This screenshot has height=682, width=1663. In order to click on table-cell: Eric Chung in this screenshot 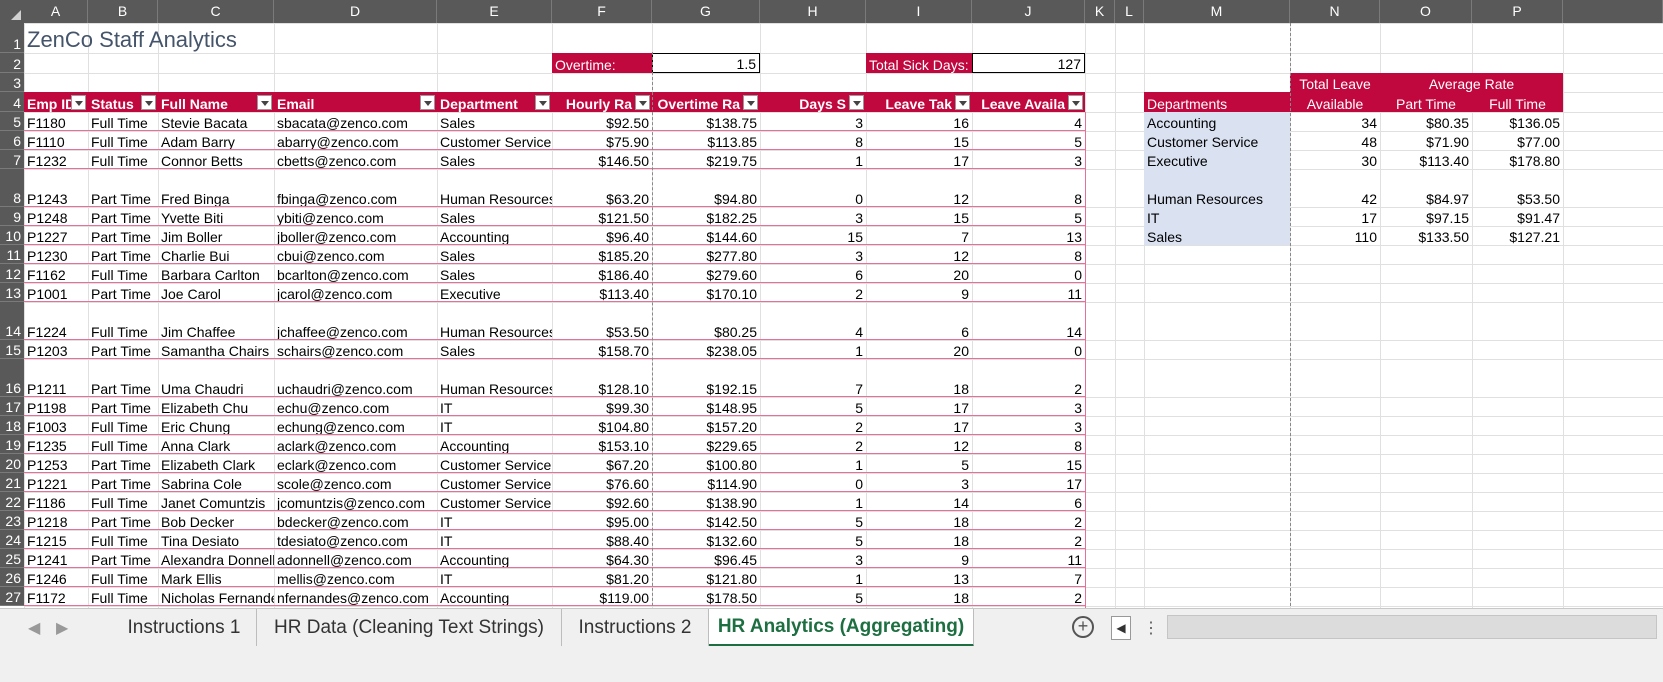, I will do `click(196, 427)`.